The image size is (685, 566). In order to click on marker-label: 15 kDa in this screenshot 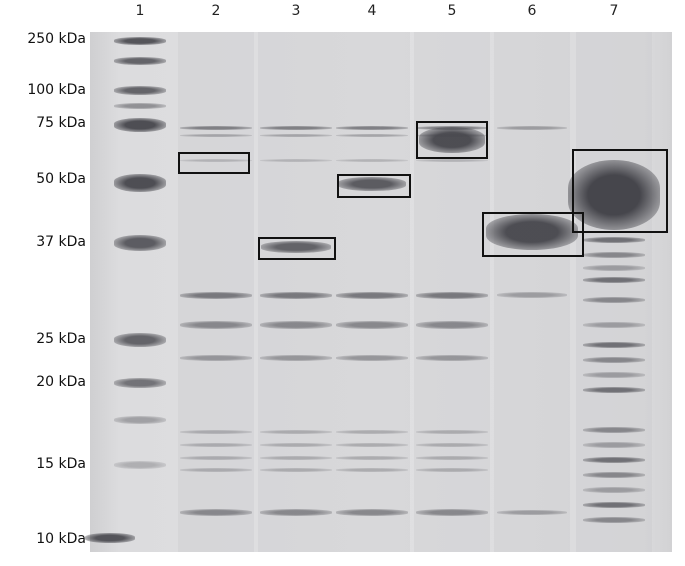, I will do `click(61, 464)`.